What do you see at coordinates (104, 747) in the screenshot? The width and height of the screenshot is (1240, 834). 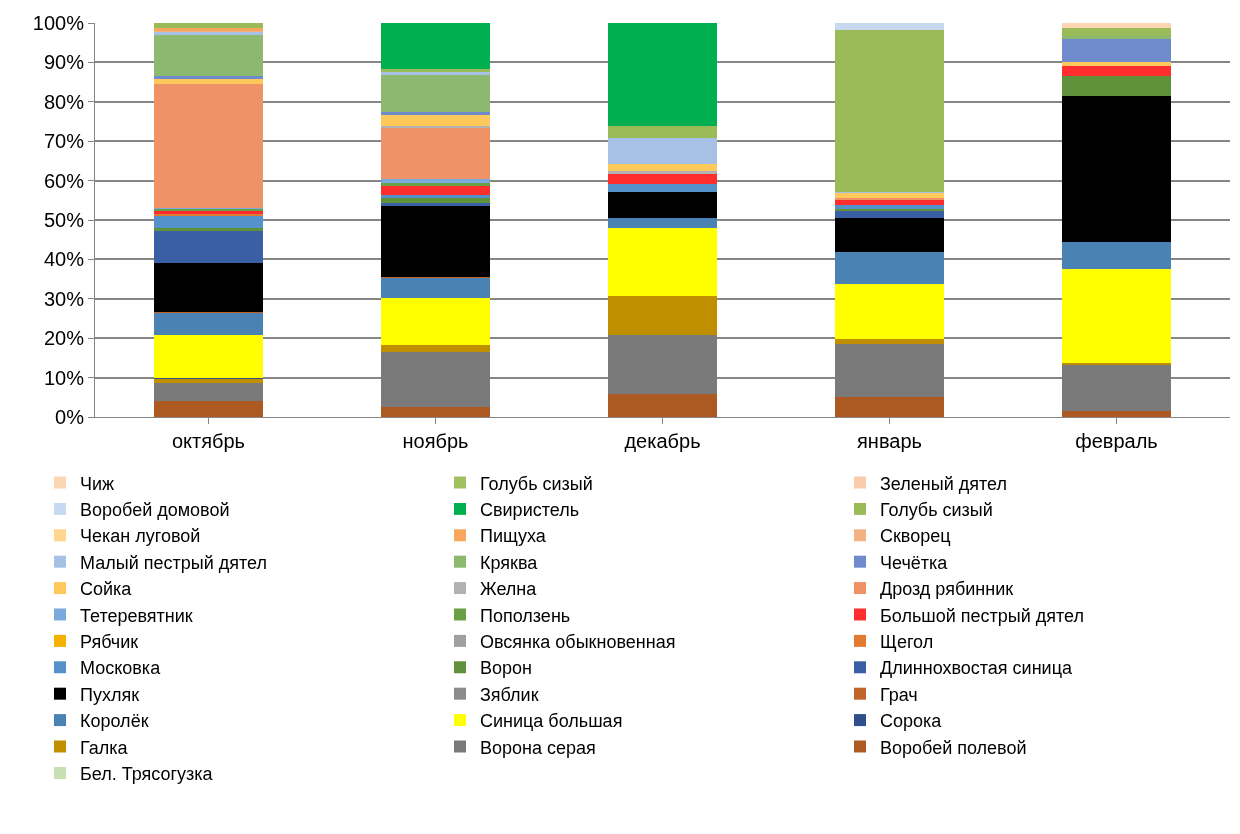 I see `legend-label: Галка` at bounding box center [104, 747].